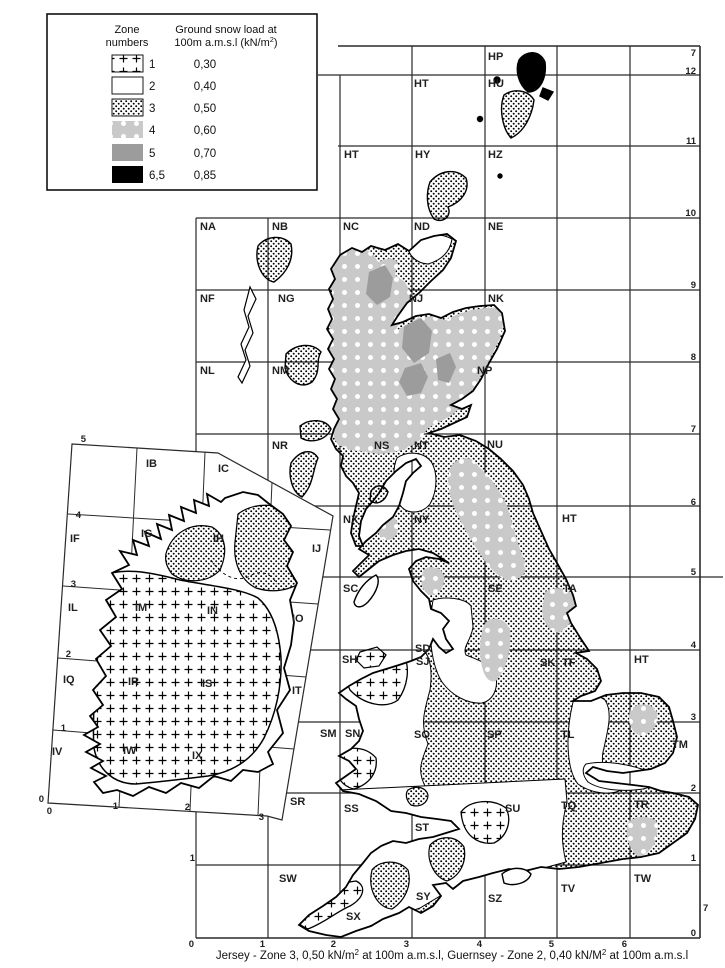 This screenshot has width=725, height=968. I want to click on grid-label: SK, so click(547, 663).